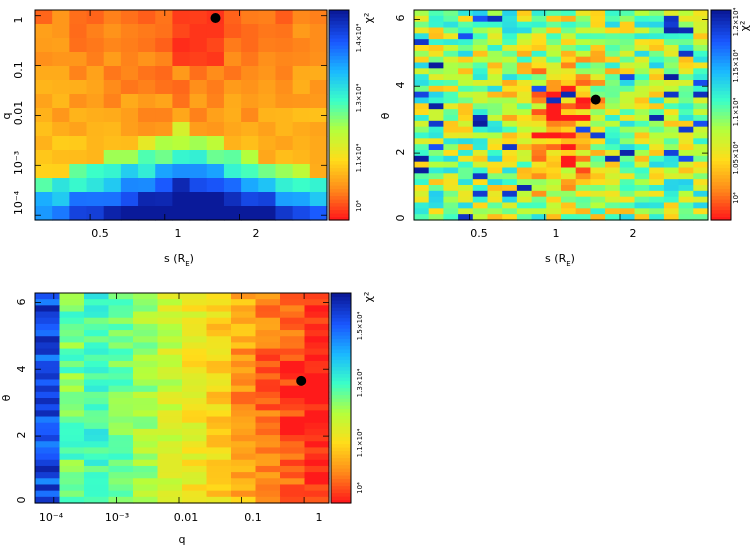 The height and width of the screenshot is (551, 754). Describe the element at coordinates (568, 264) in the screenshot. I see `axis-subscript: E` at that location.